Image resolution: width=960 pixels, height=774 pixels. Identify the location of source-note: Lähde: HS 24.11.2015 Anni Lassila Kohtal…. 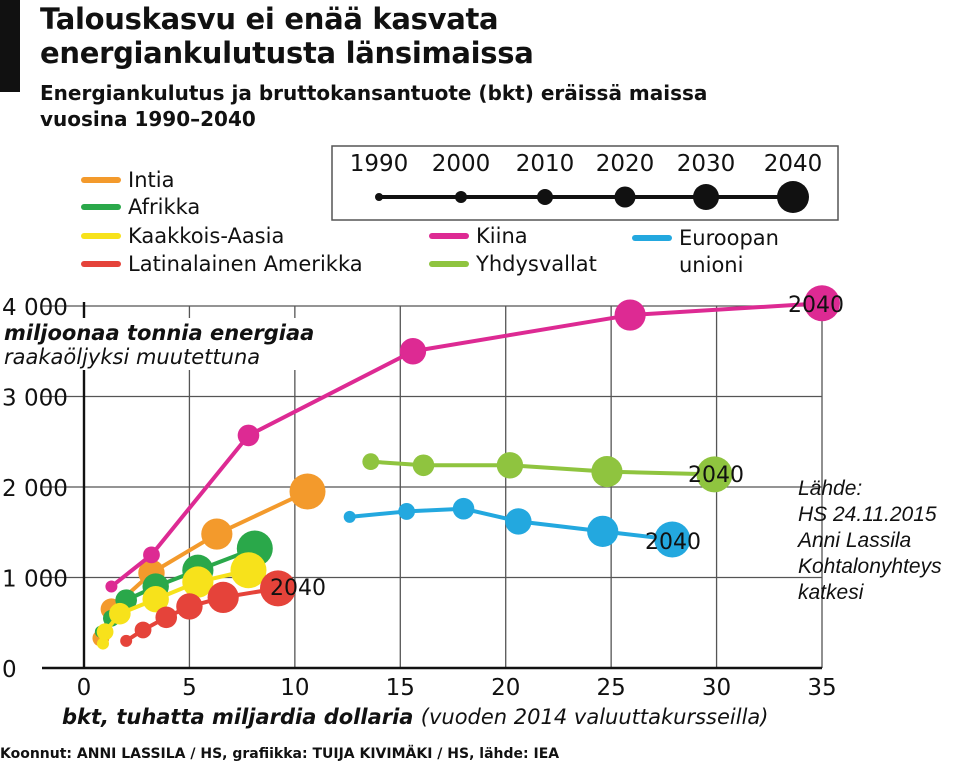
(870, 541).